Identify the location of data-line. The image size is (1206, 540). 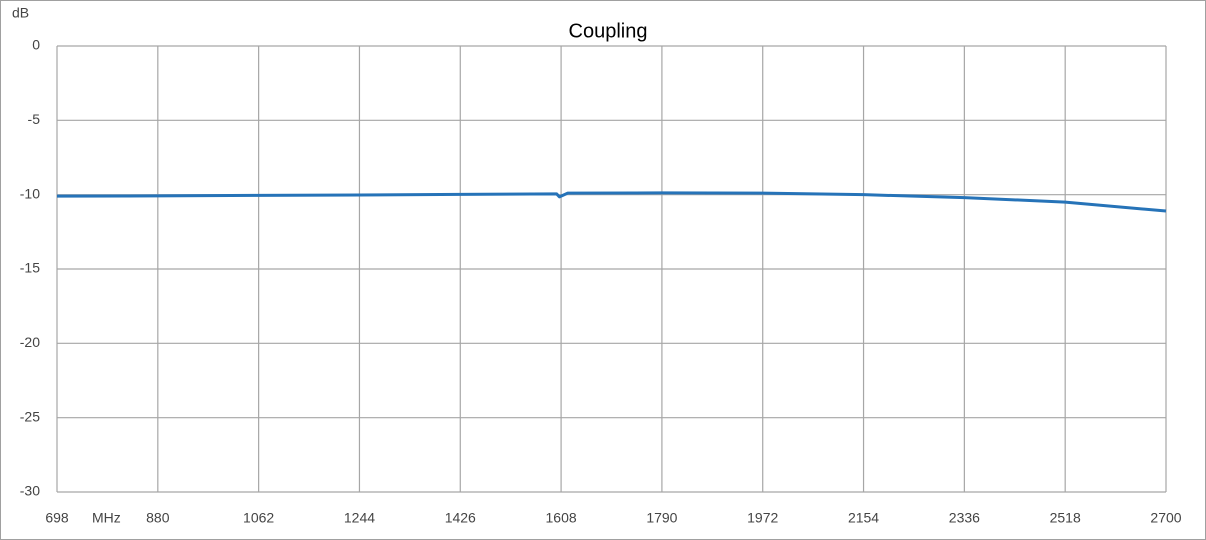
(611, 202).